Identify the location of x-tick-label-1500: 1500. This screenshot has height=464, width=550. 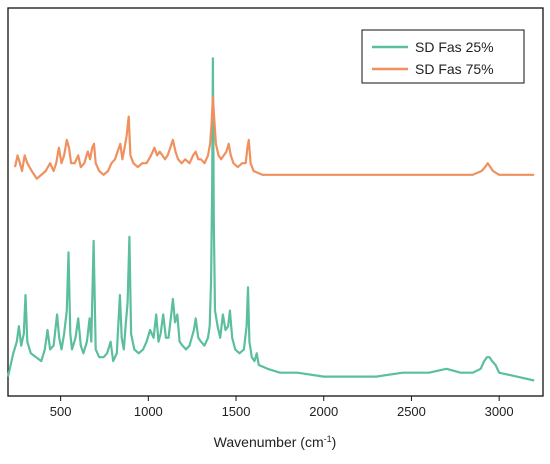
(236, 411).